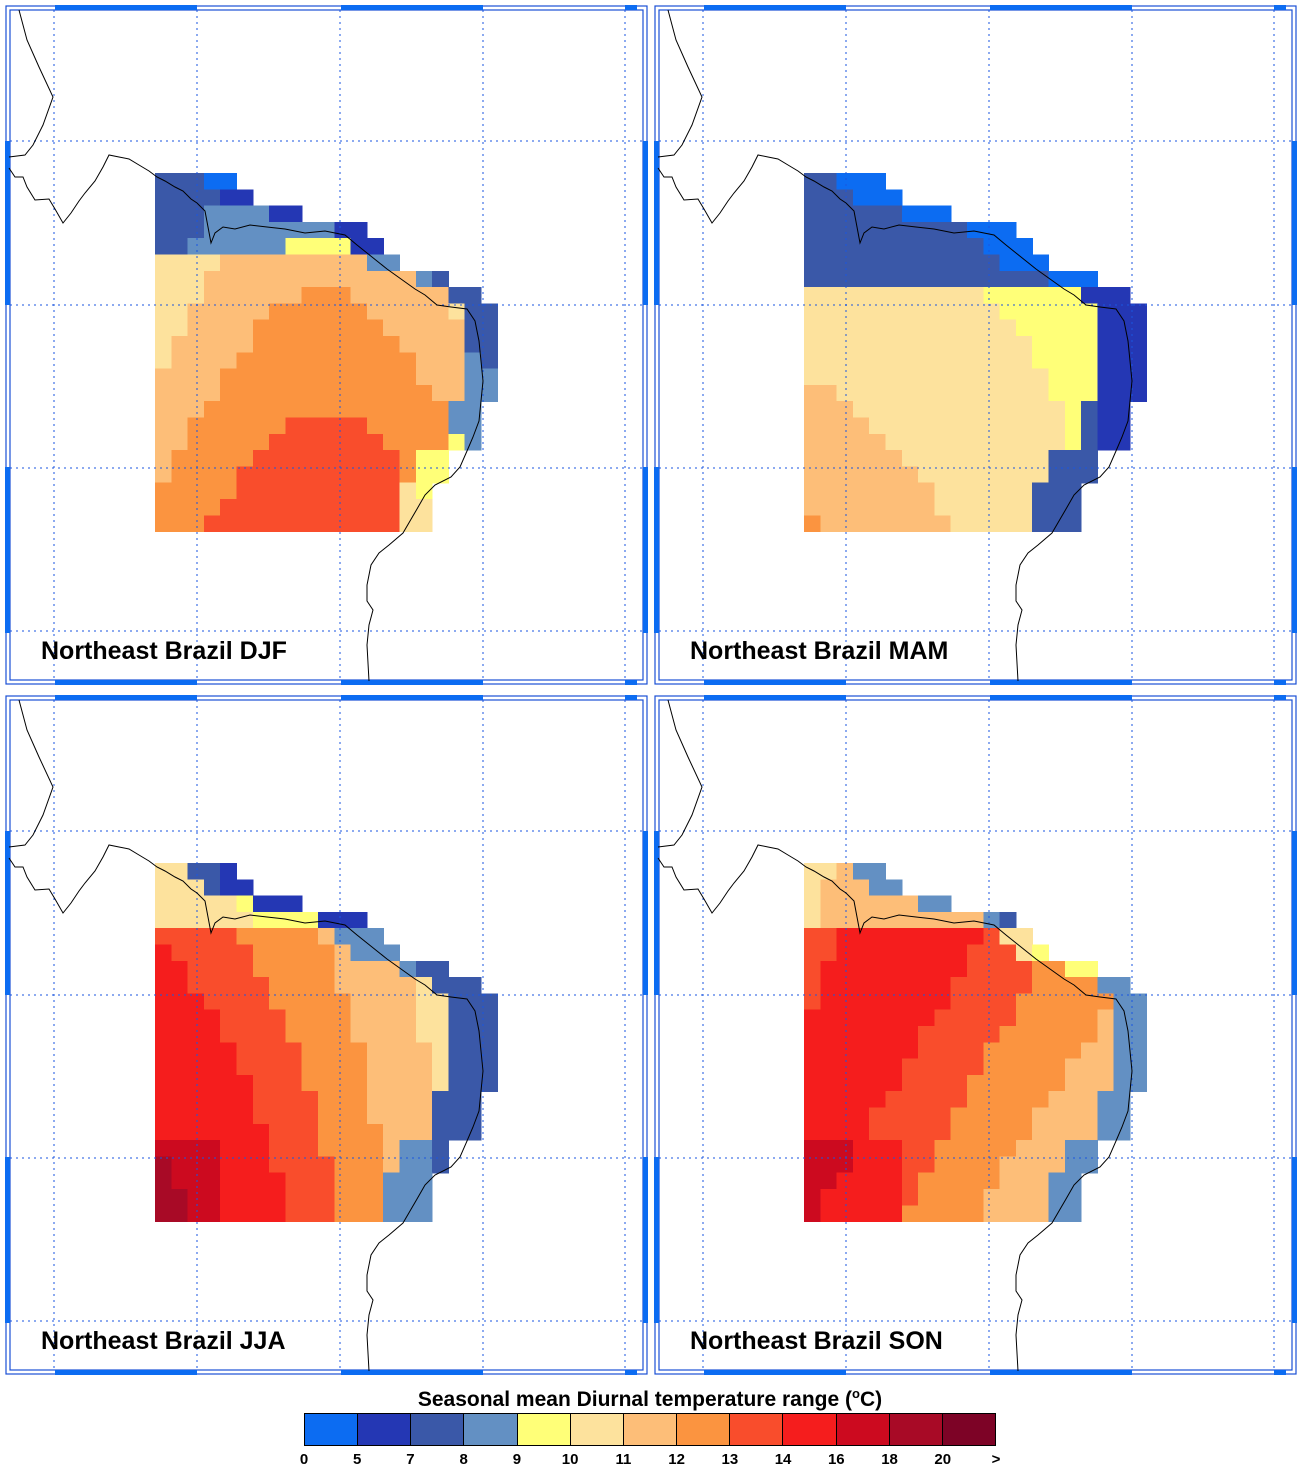 The width and height of the screenshot is (1300, 1472). What do you see at coordinates (410, 1459) in the screenshot?
I see `legend-tick-2: 7` at bounding box center [410, 1459].